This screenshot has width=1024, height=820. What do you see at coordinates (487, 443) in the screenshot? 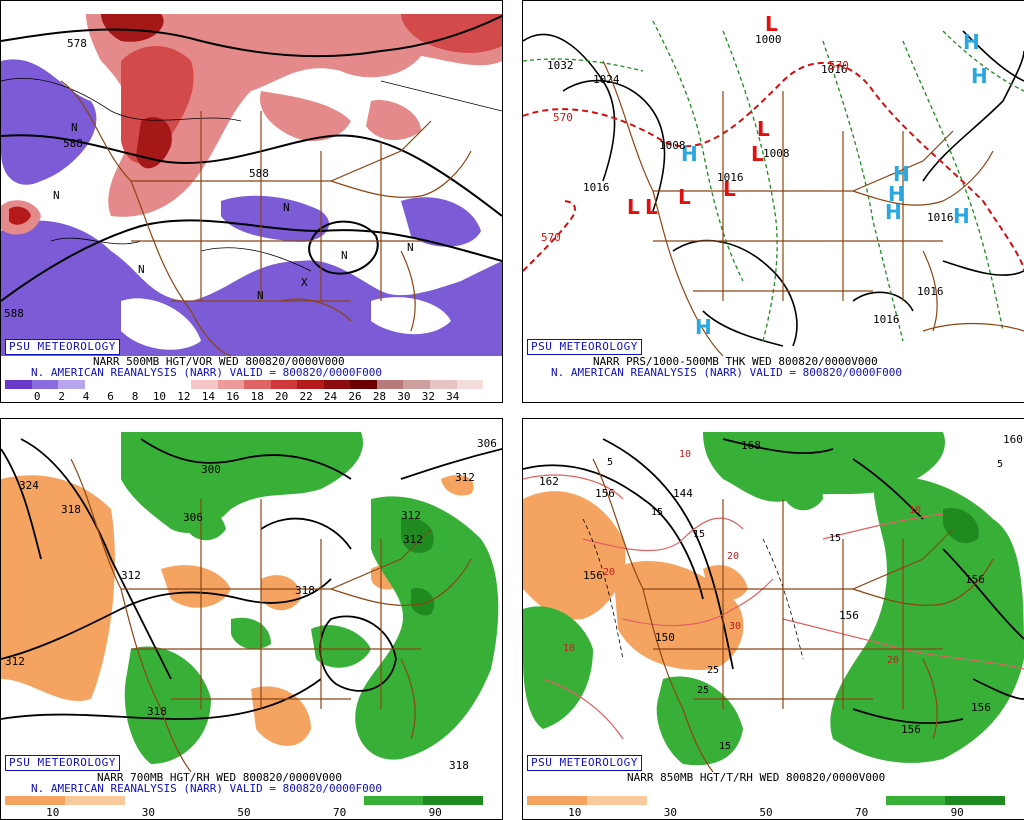
I see `contour-label: 306` at bounding box center [487, 443].